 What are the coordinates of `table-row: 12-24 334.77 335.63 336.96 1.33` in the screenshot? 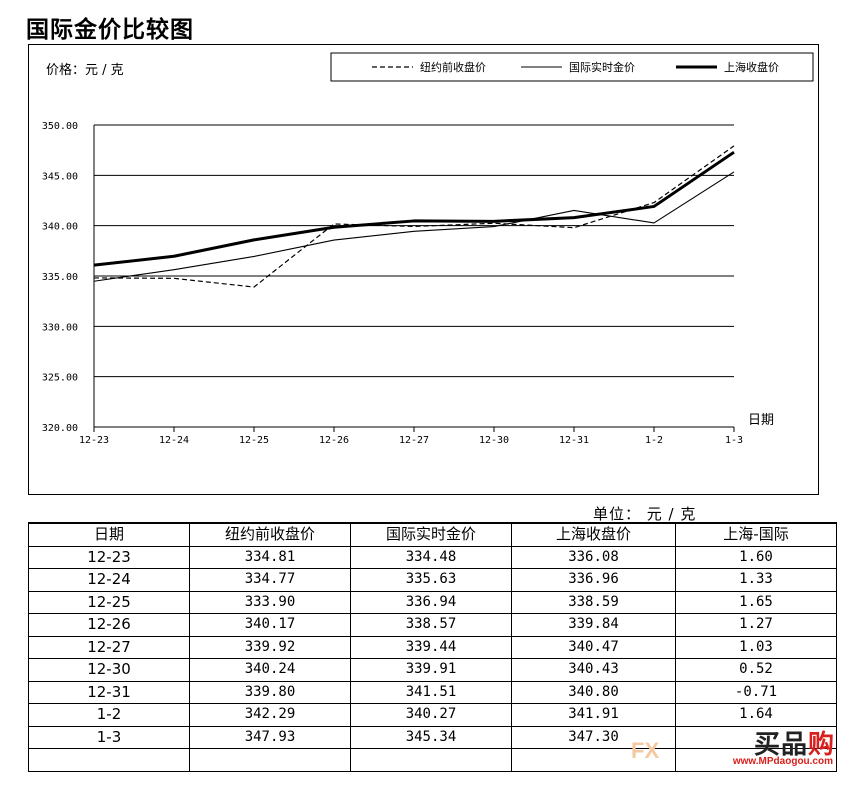 It's located at (432, 580).